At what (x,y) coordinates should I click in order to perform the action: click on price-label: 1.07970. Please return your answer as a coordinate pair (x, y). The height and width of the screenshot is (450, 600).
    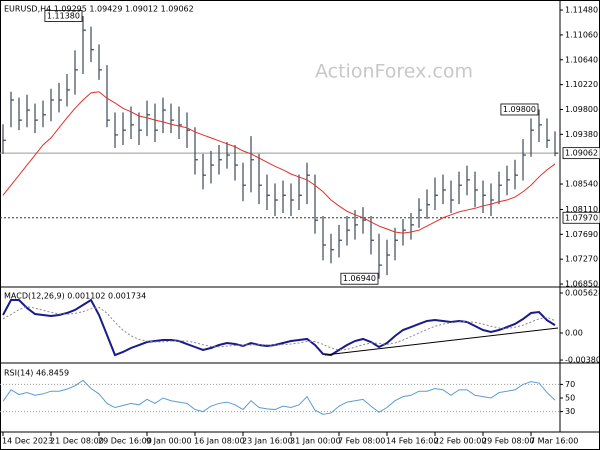
    Looking at the image, I should click on (581, 217).